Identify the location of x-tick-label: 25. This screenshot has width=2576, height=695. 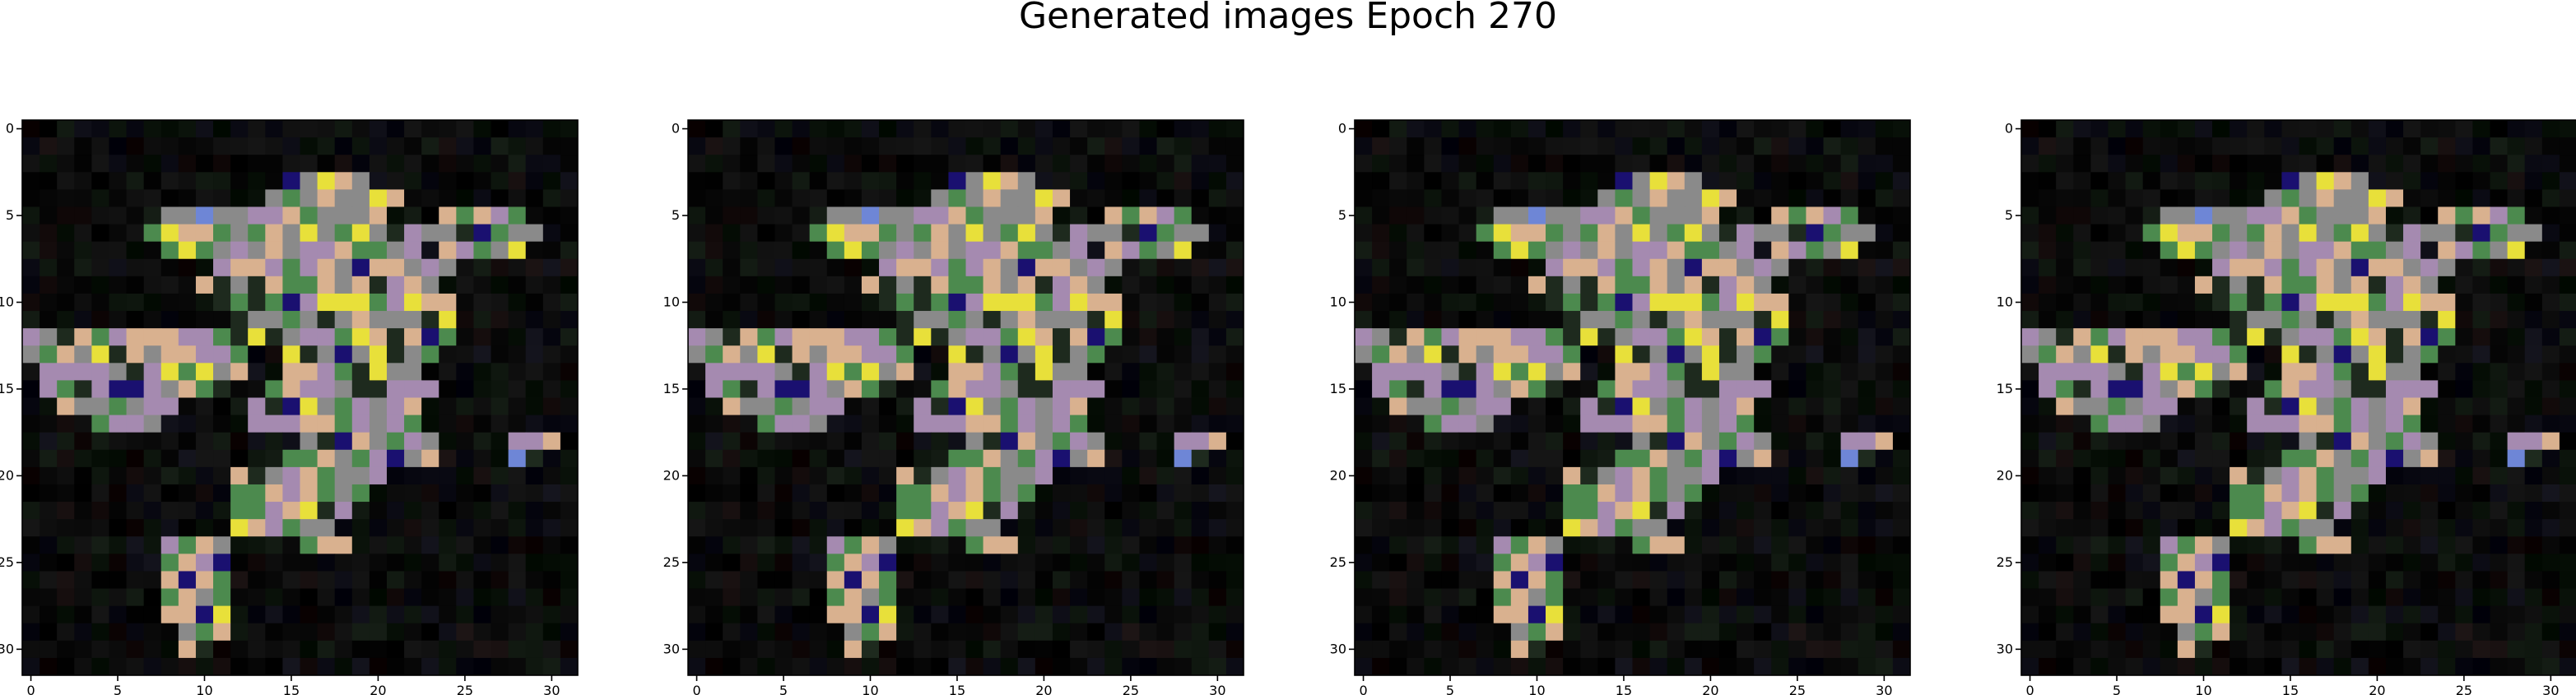
(465, 689).